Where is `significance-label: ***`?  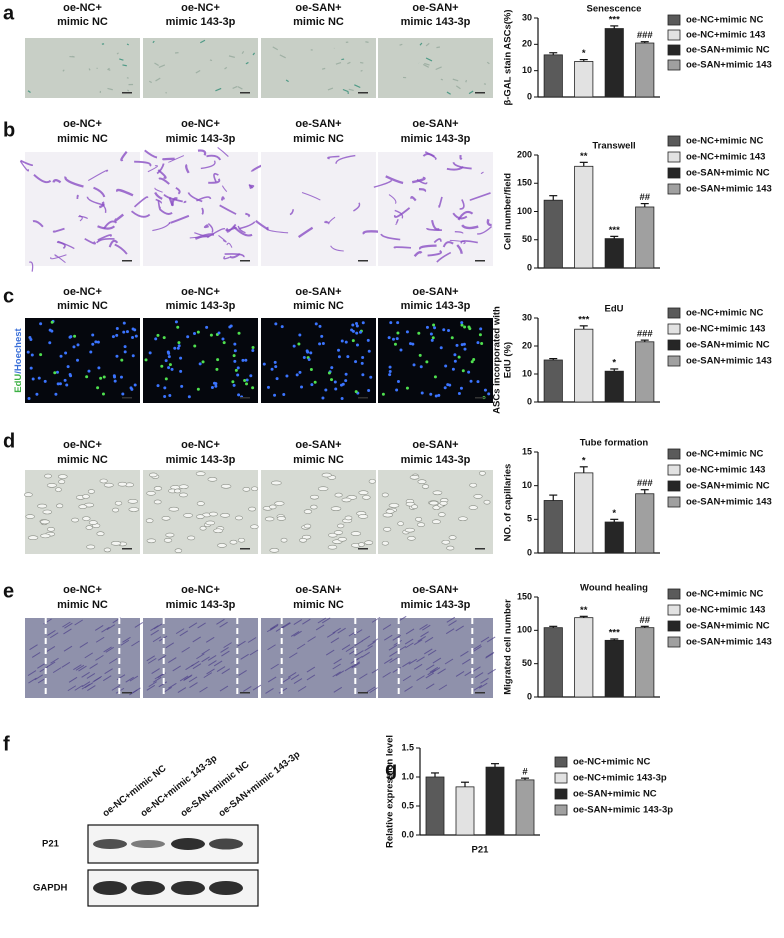 significance-label: *** is located at coordinates (614, 633).